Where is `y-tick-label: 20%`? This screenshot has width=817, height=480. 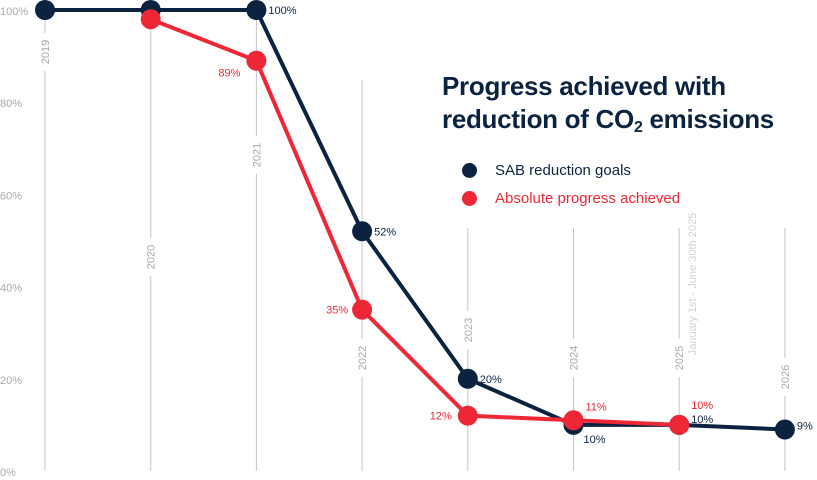
y-tick-label: 20% is located at coordinates (11, 381).